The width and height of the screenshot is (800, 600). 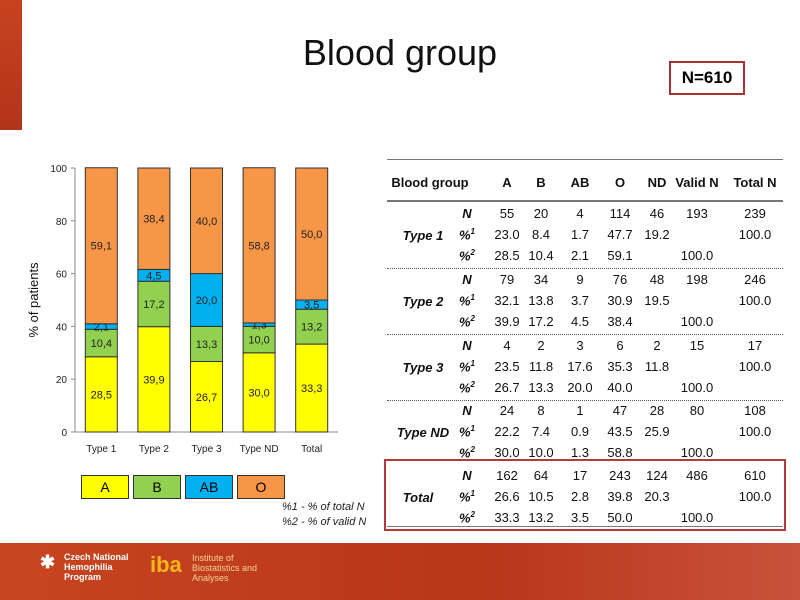 I want to click on table-cell: 50.0, so click(x=620, y=517).